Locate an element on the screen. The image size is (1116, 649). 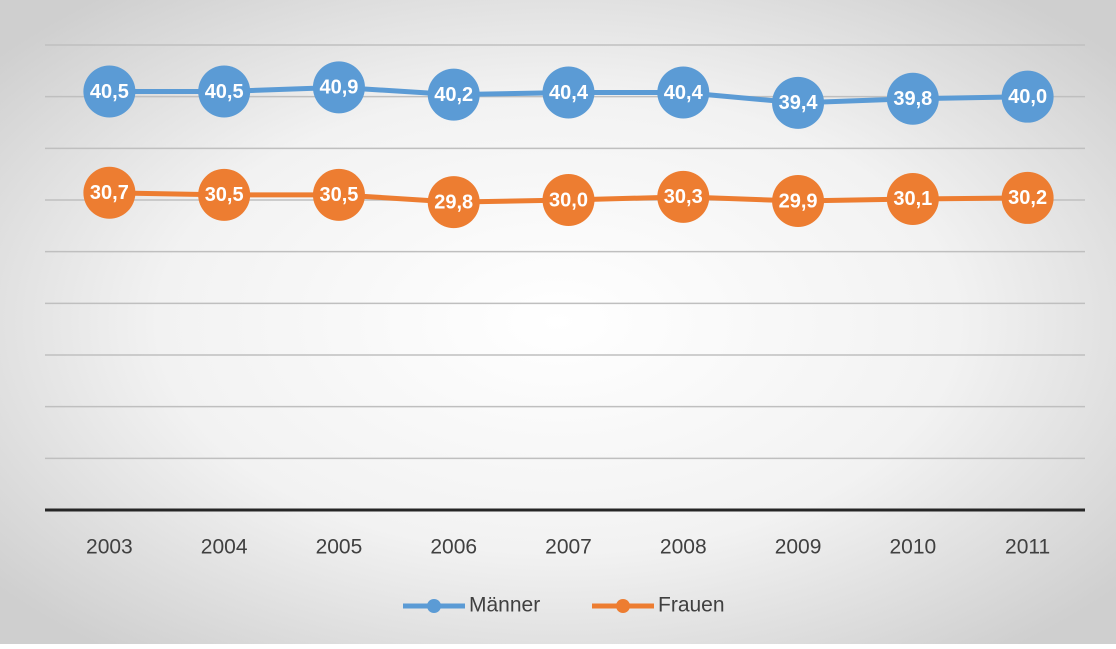
data-label: 30,1 is located at coordinates (912, 199).